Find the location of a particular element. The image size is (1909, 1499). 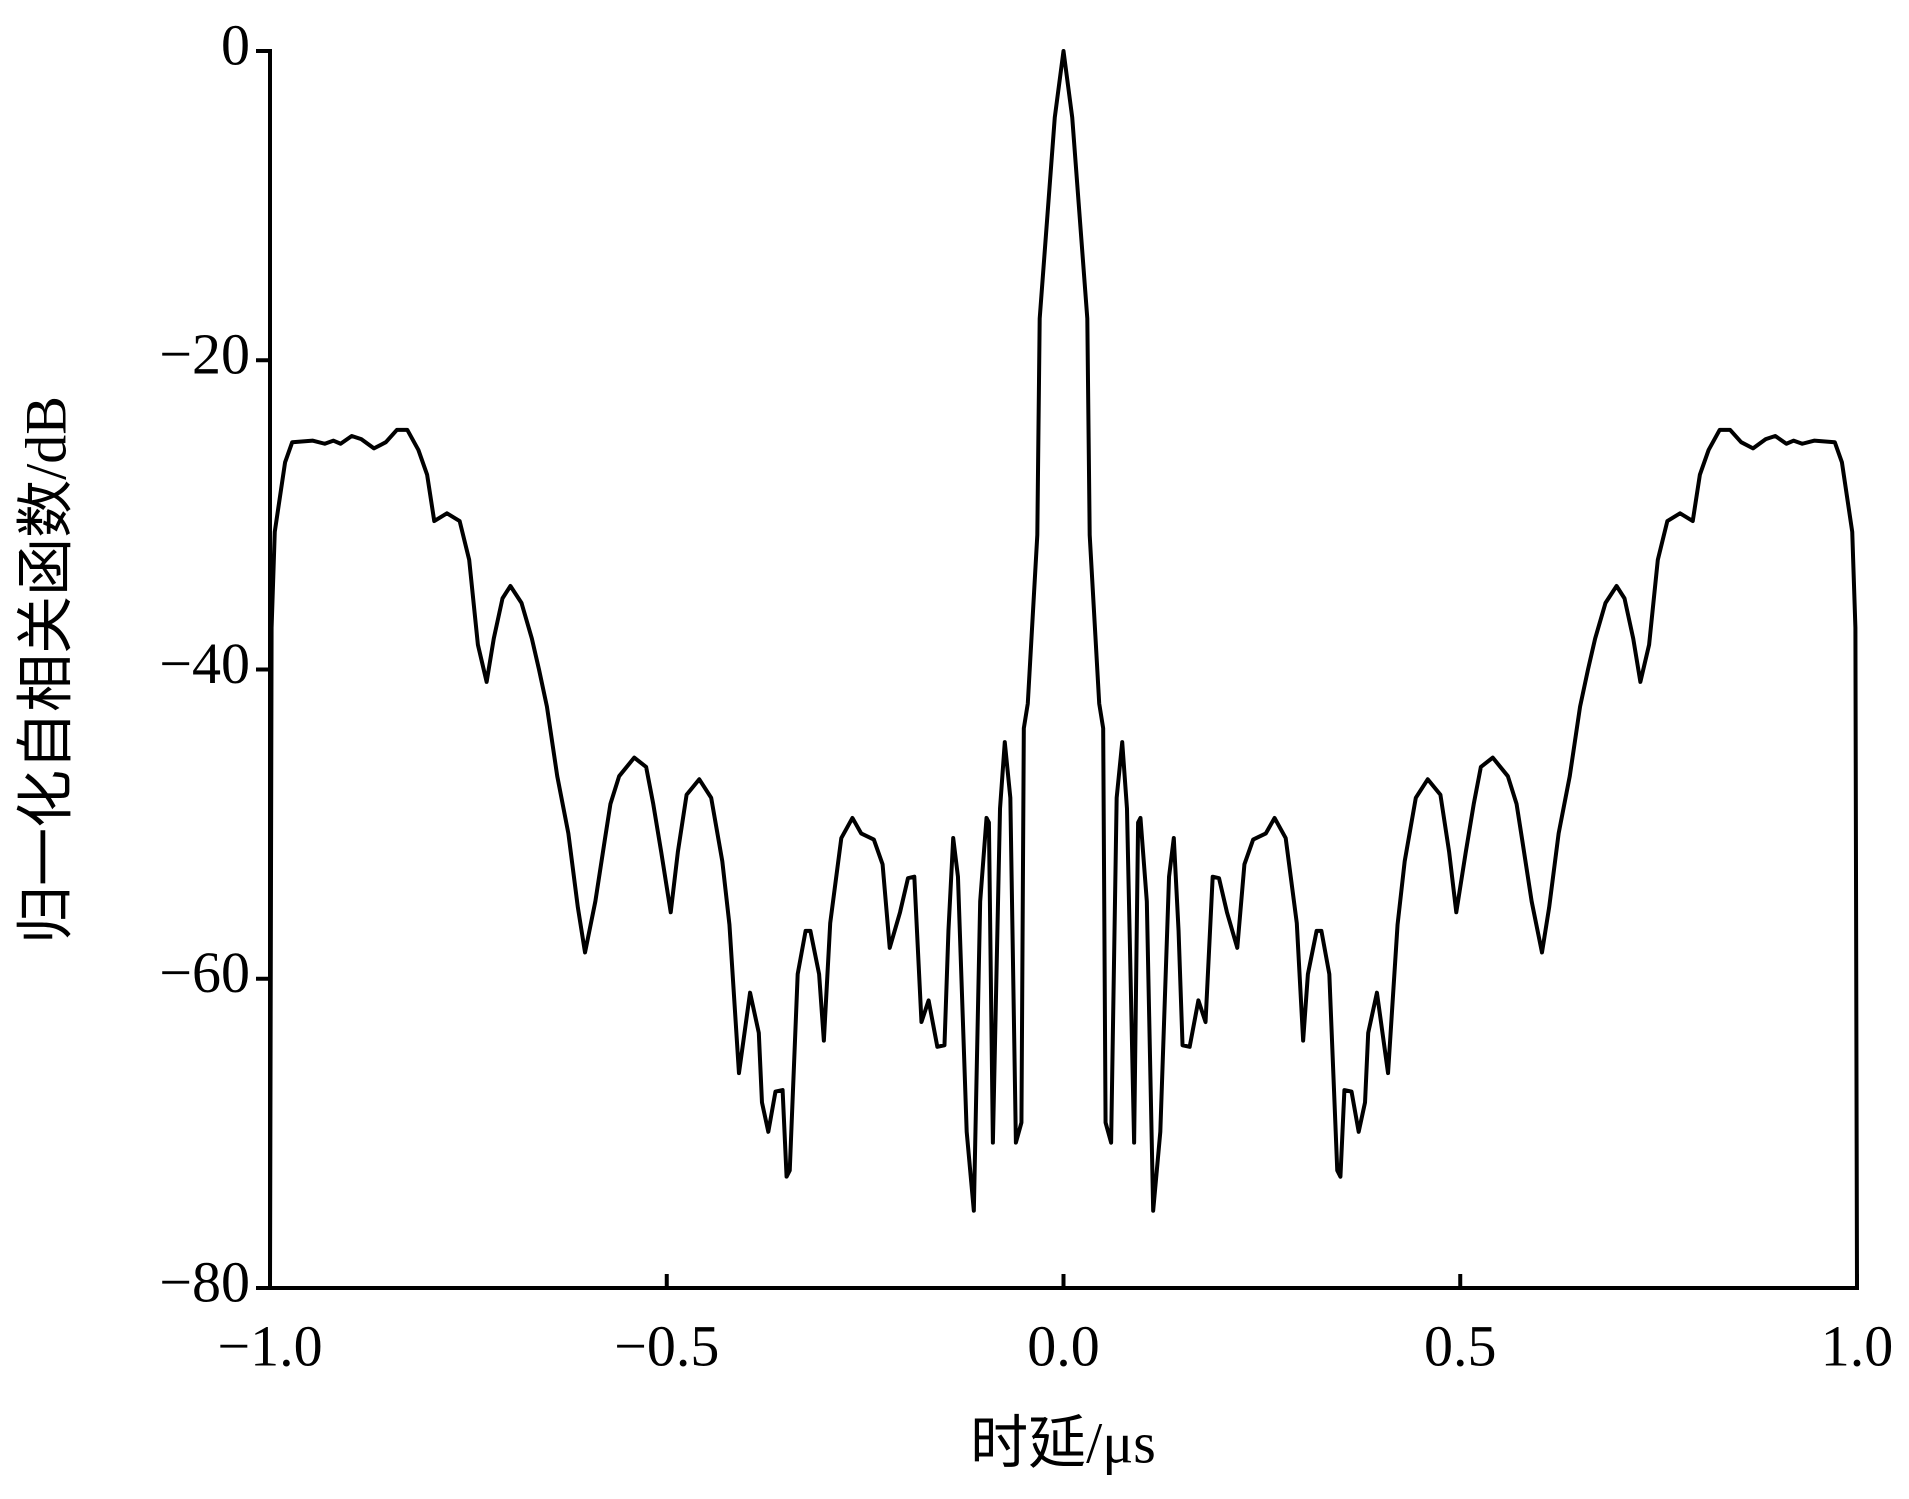

x-tick-label: 0.5 is located at coordinates (1460, 1345).